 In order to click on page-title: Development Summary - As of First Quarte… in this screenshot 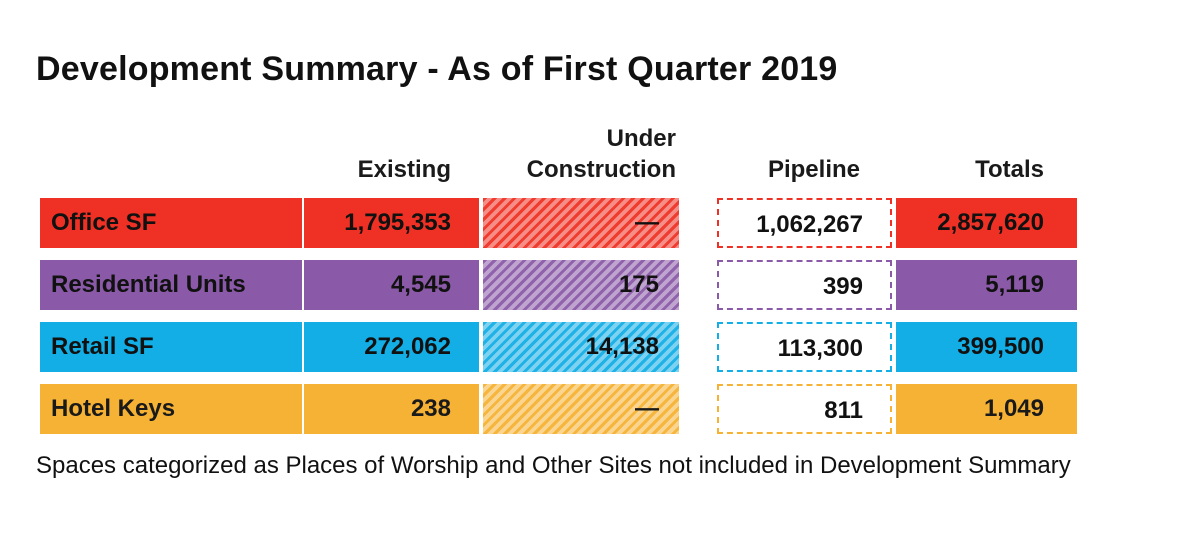, I will do `click(437, 69)`.